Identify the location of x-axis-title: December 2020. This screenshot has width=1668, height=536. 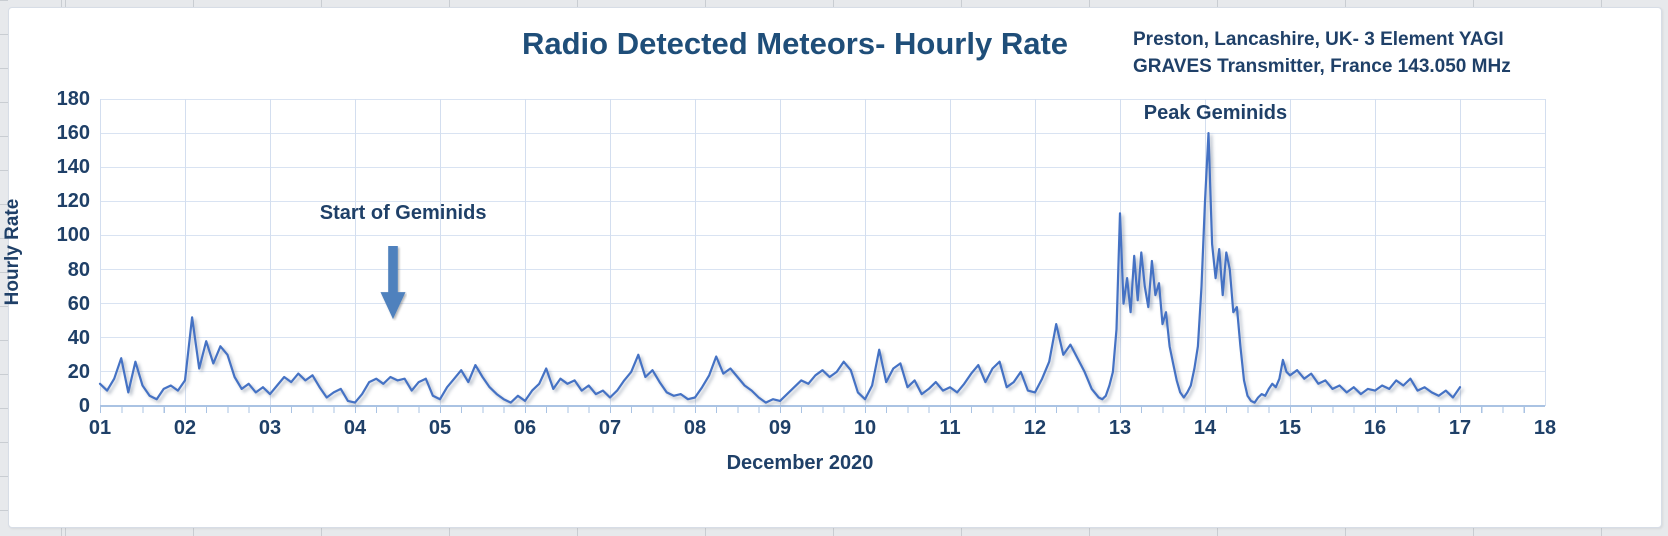
(800, 463).